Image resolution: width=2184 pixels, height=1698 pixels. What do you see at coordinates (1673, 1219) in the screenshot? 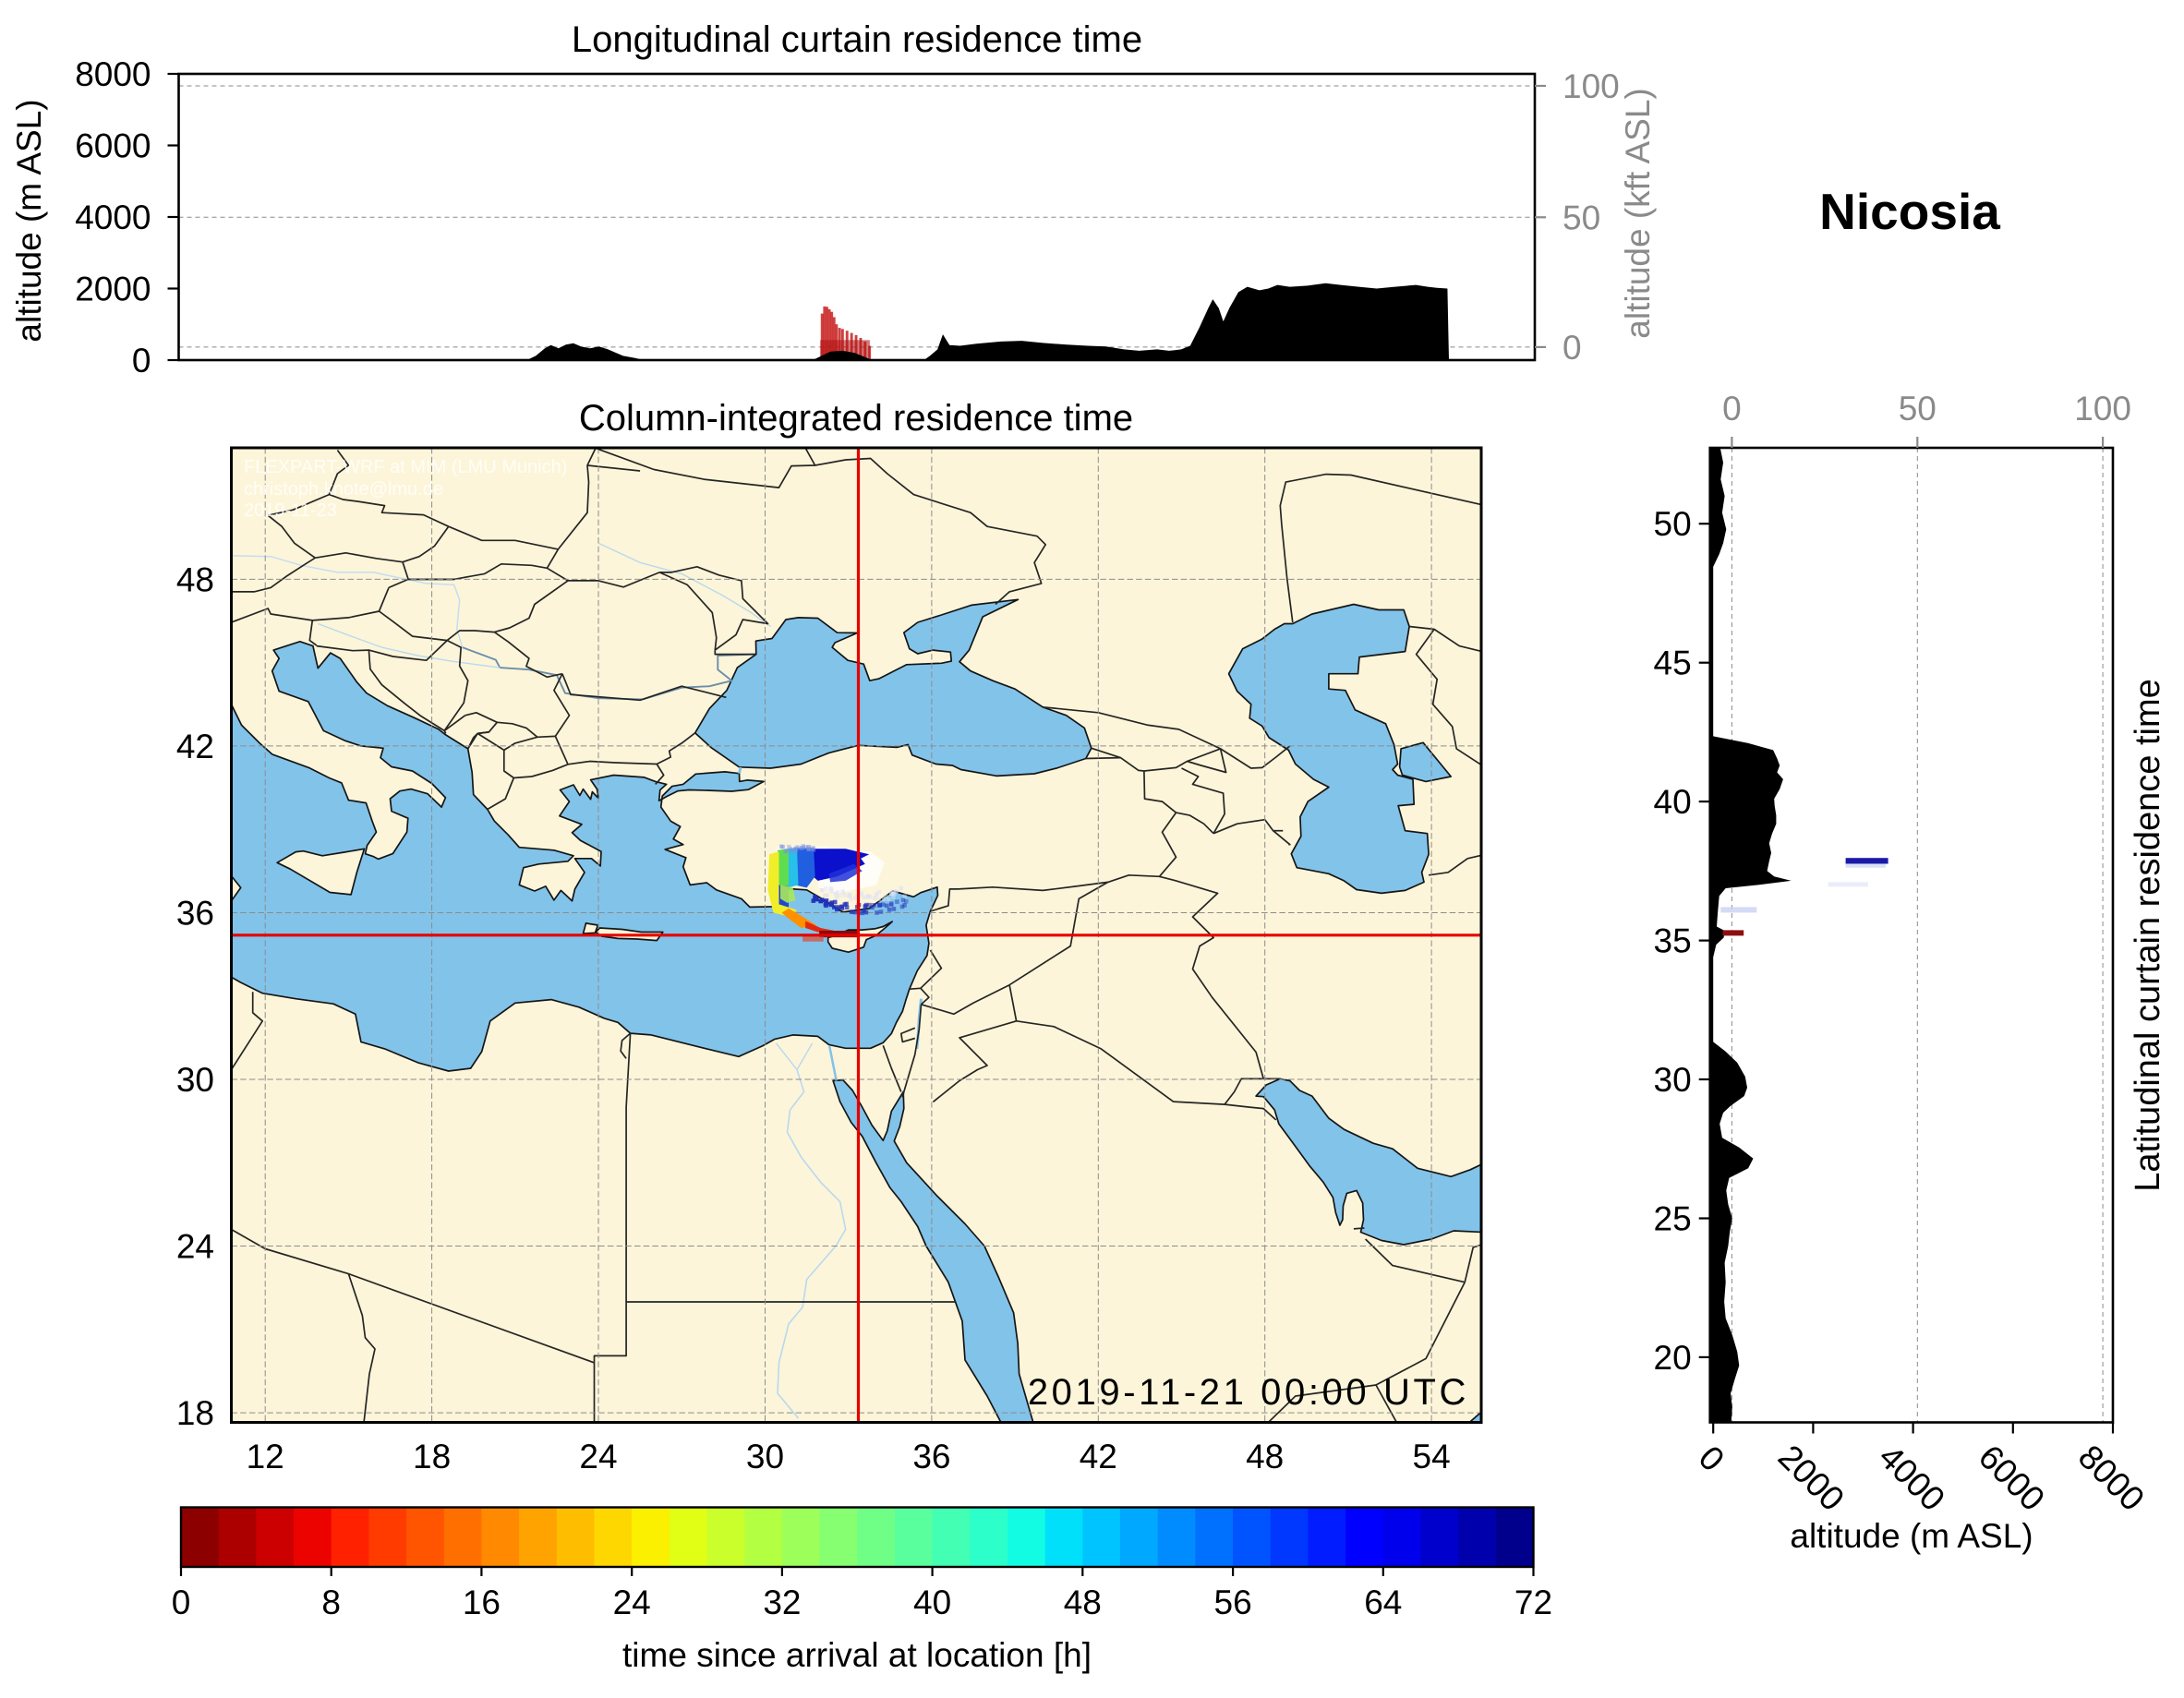
I see `svg-text: 25` at bounding box center [1673, 1219].